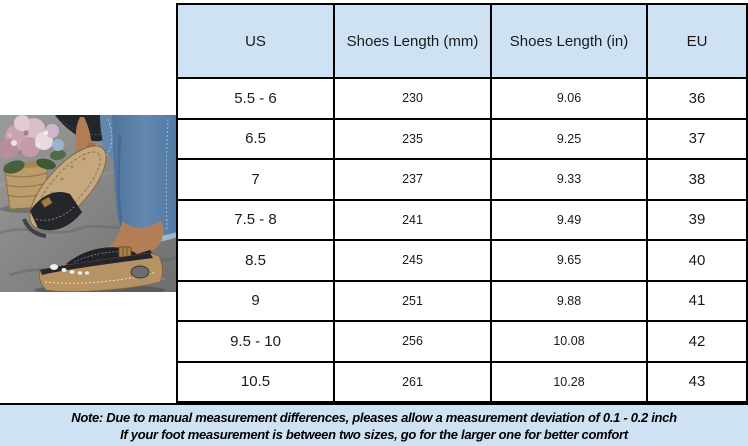 Image resolution: width=748 pixels, height=446 pixels. What do you see at coordinates (412, 98) in the screenshot?
I see `cell-mm: 230` at bounding box center [412, 98].